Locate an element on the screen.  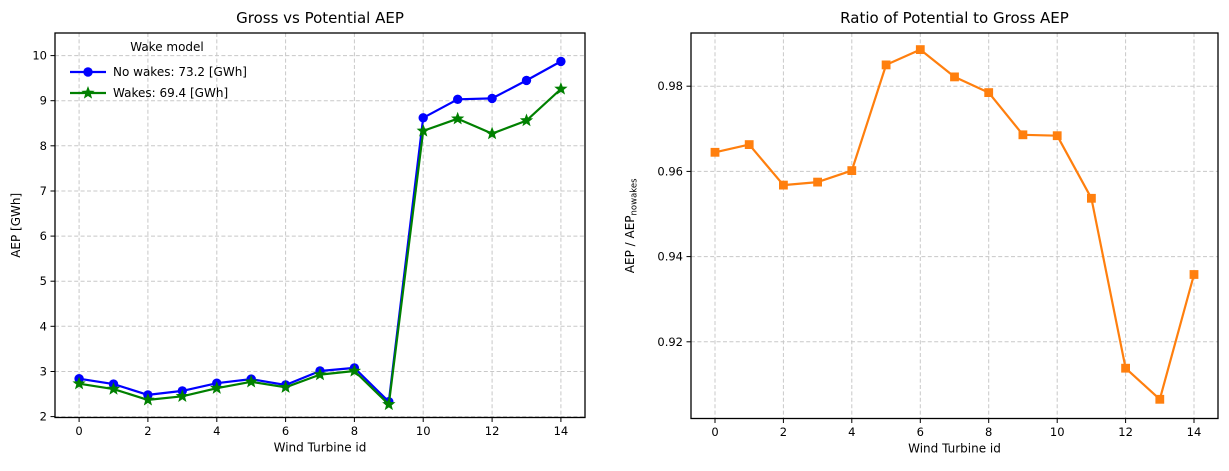
legend-entry-label: Wakes: 69.4 [GWh] is located at coordinates (170, 93).